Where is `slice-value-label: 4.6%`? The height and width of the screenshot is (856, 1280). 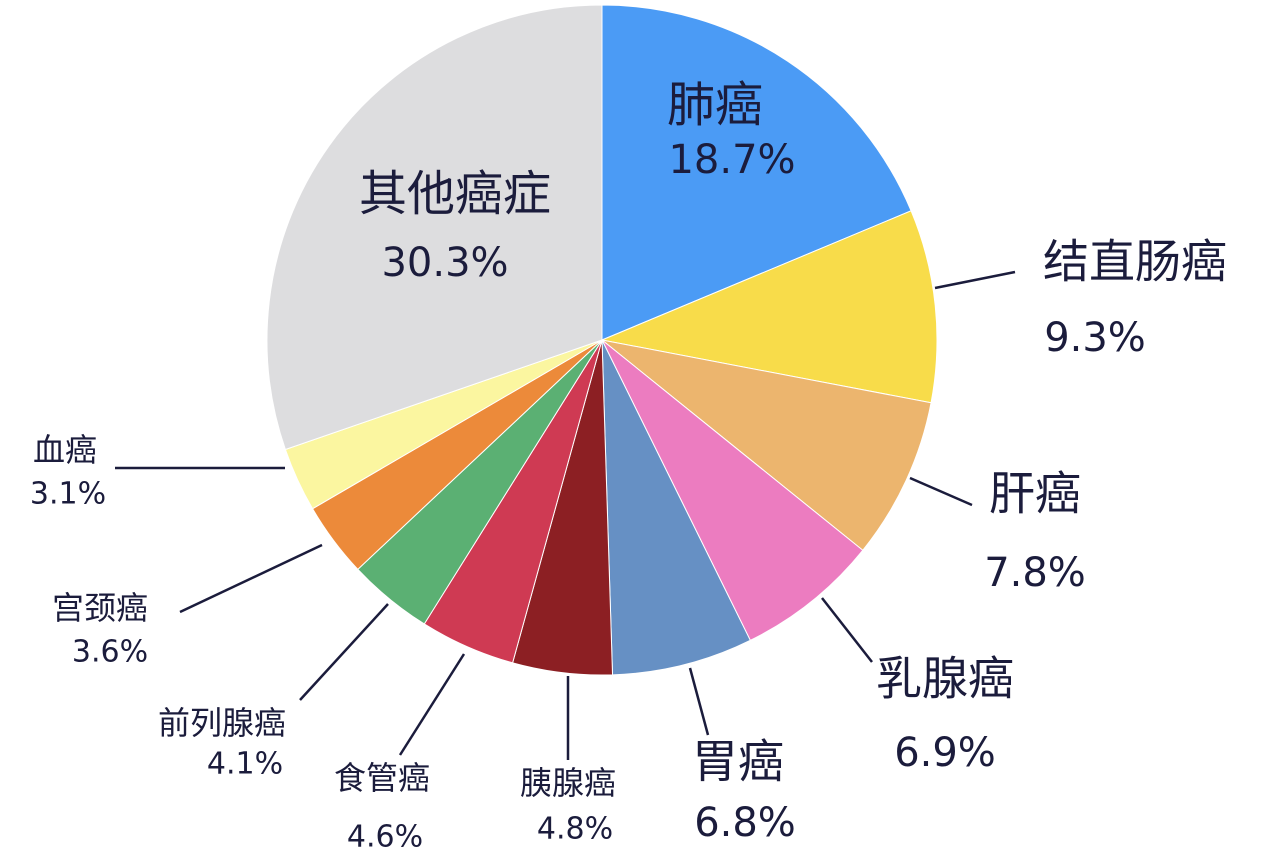
slice-value-label: 4.6% is located at coordinates (385, 837).